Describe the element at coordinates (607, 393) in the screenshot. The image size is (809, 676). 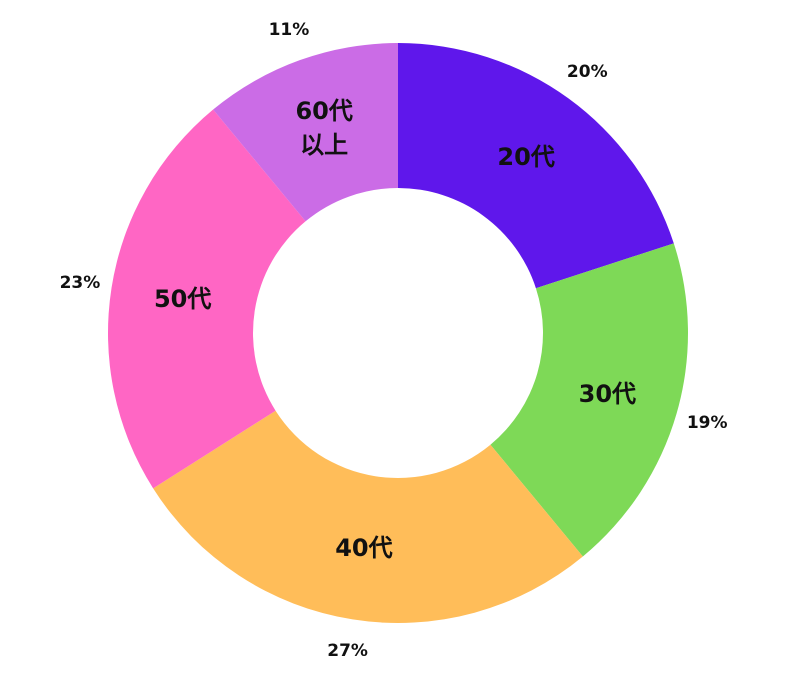
I see `slice-label: 30代` at that location.